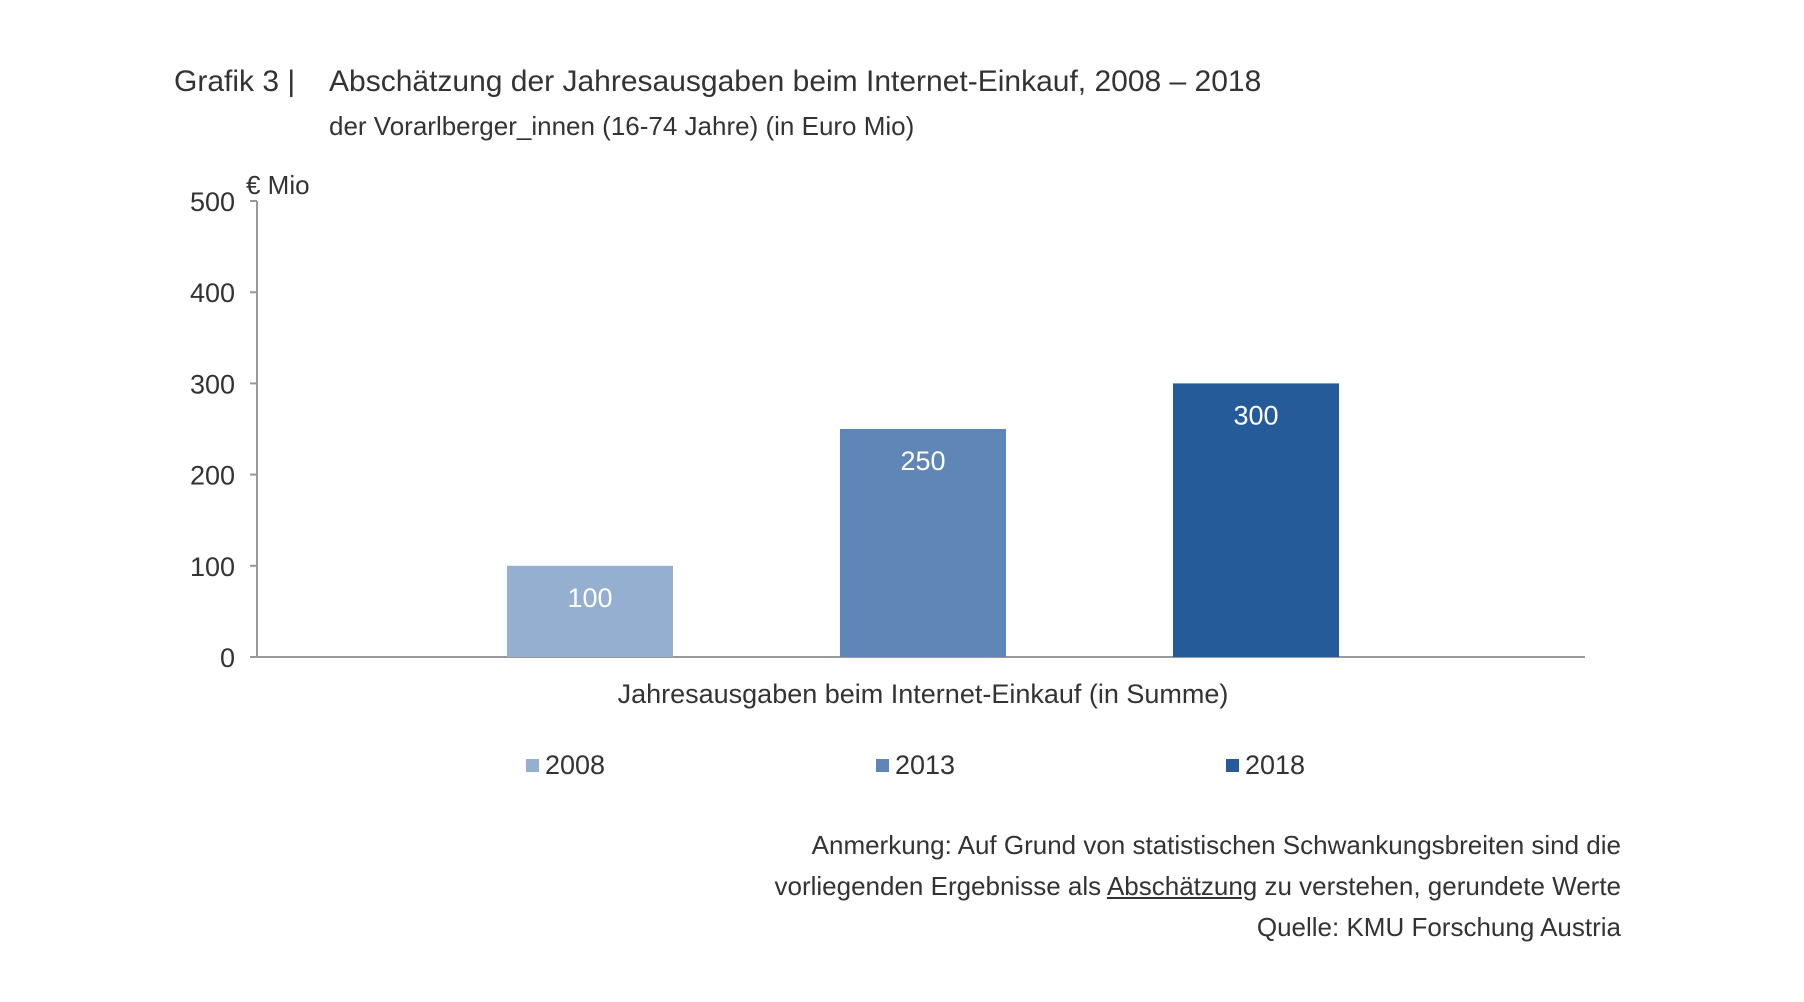 This screenshot has width=1804, height=1002. I want to click on bar-2013, so click(923, 543).